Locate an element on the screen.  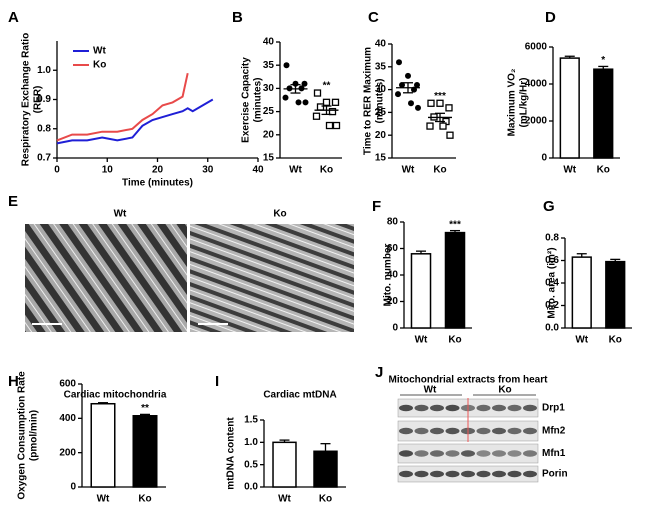
band-label: Drp1 is located at coordinates (553, 408).